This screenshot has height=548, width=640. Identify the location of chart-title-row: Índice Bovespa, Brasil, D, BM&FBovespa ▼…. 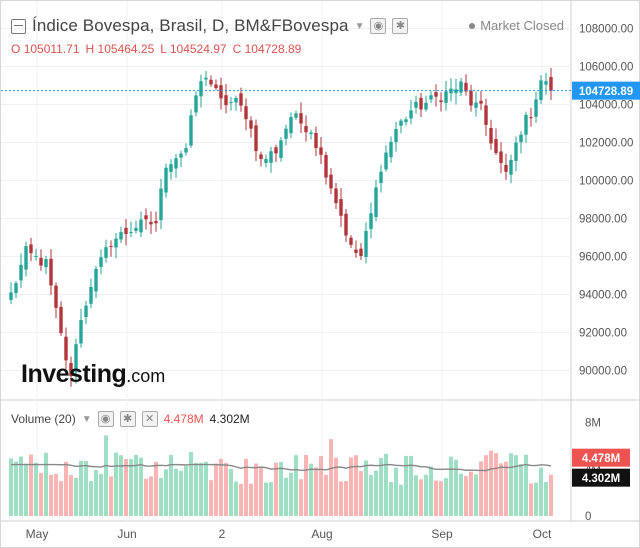
(210, 26).